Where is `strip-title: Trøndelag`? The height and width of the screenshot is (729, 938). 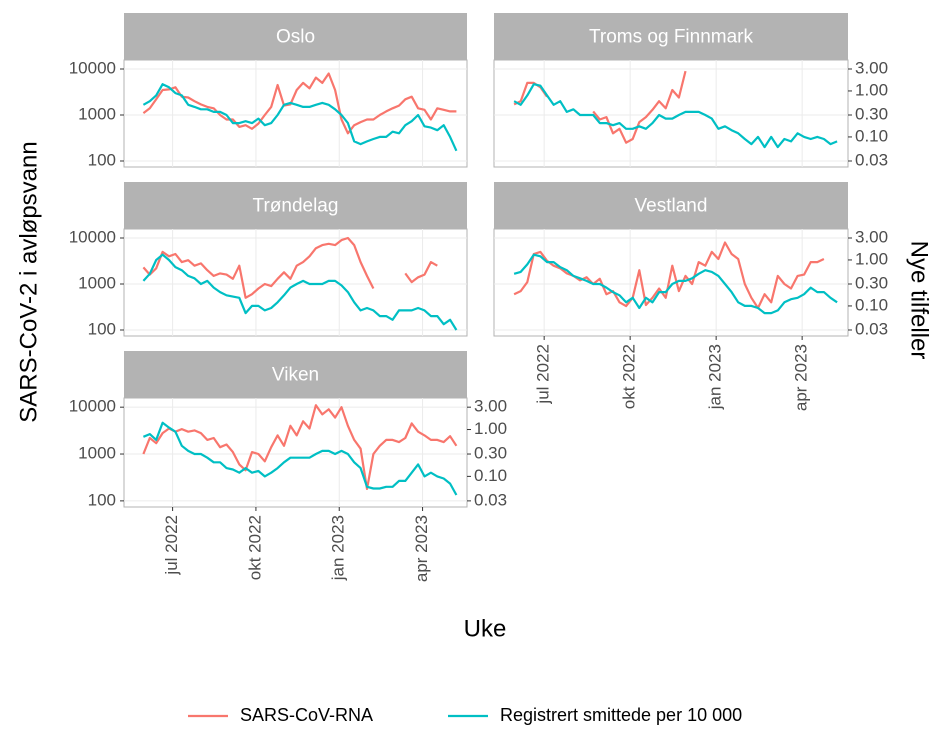 strip-title: Trøndelag is located at coordinates (296, 206).